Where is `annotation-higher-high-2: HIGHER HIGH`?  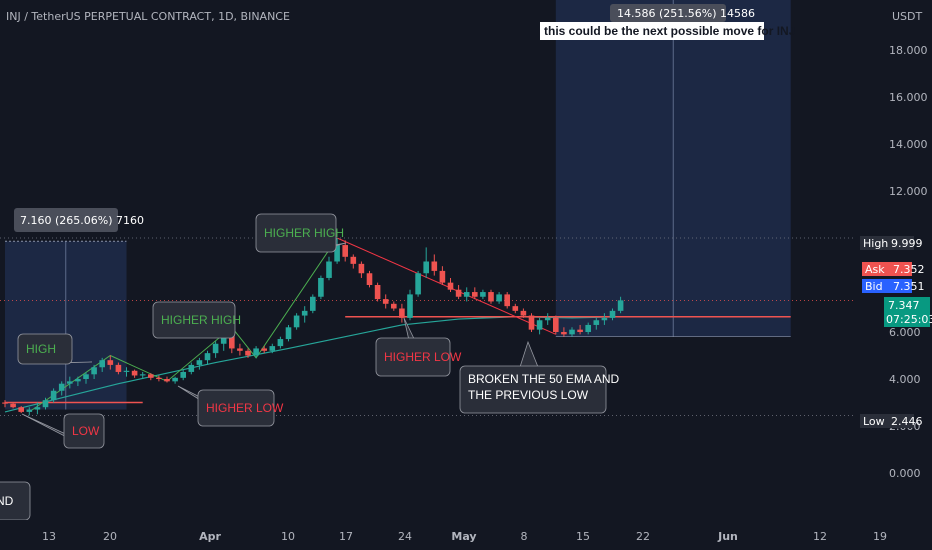
annotation-higher-high-2: HIGHER HIGH is located at coordinates (301, 233).